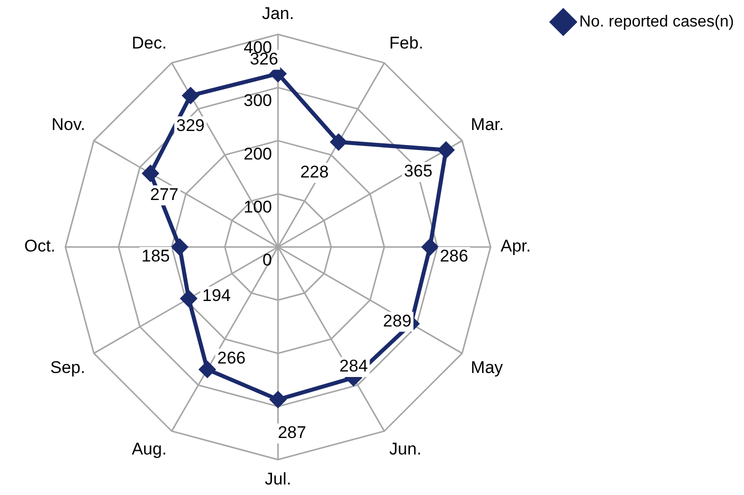 Image resolution: width=744 pixels, height=495 pixels. I want to click on data-label: 228, so click(314, 172).